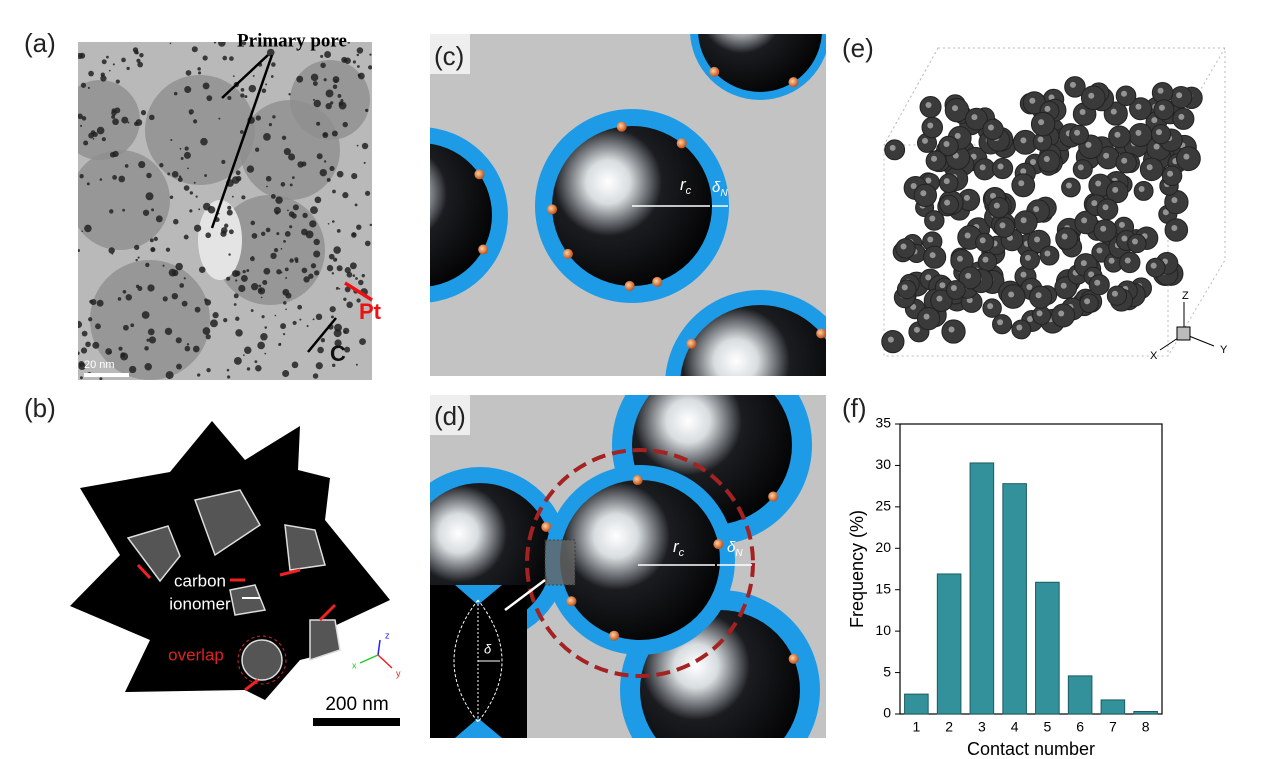 Image resolution: width=1268 pixels, height=759 pixels. I want to click on symbol: rc, so click(679, 547).